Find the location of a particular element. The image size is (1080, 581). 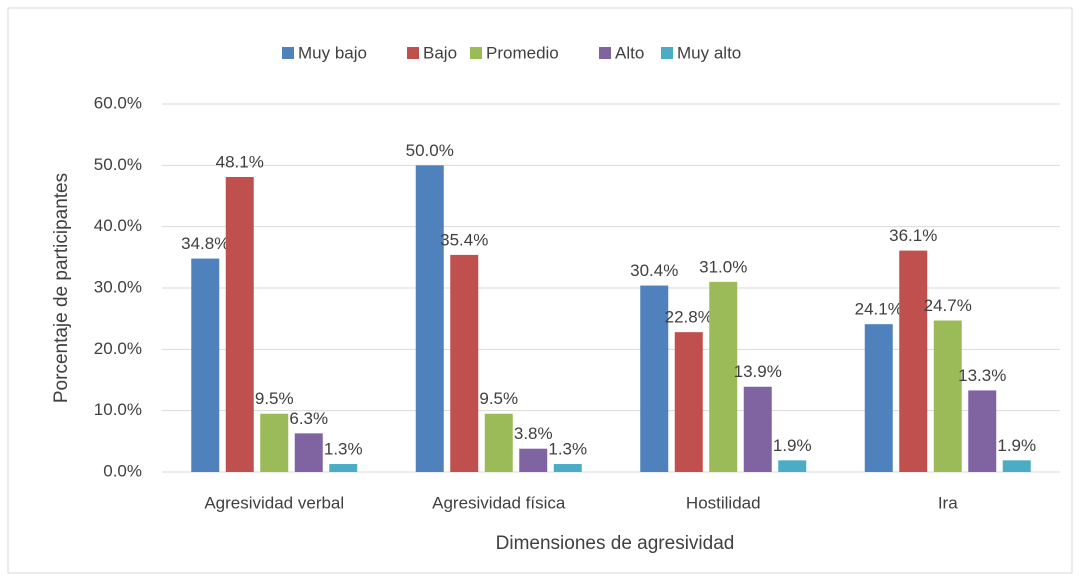

legend-label: Muy alto is located at coordinates (709, 52).